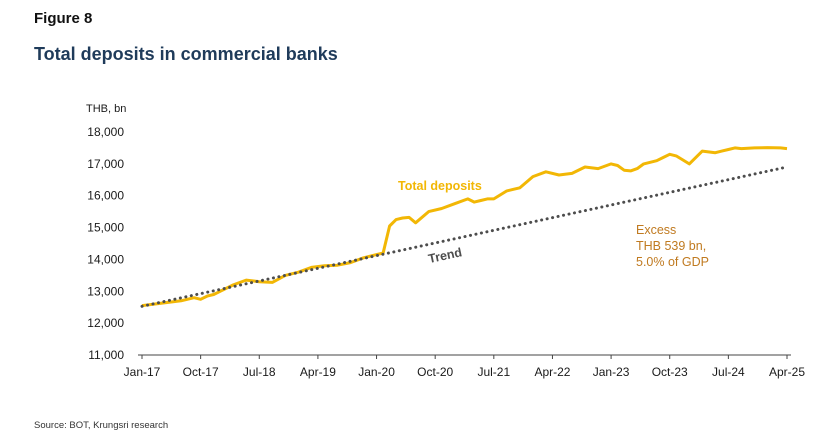 The height and width of the screenshot is (448, 840). Describe the element at coordinates (101, 425) in the screenshot. I see `source-note: Source: BOT, Krungsri research` at that location.